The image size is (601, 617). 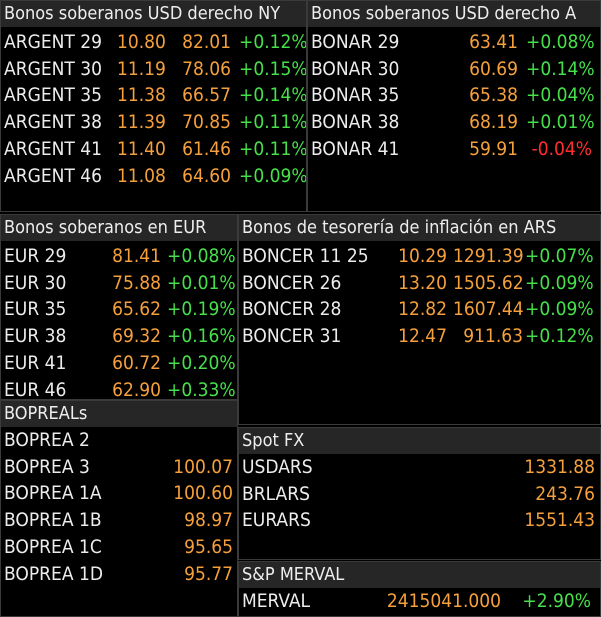 What do you see at coordinates (153, 122) in the screenshot?
I see `table-row: ARGENT 38 11.39 70.85 +0.11%` at bounding box center [153, 122].